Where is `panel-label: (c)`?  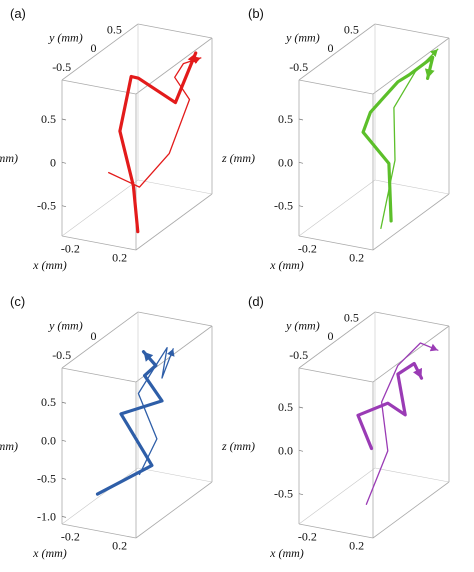
panel-label: (c) is located at coordinates (17, 301).